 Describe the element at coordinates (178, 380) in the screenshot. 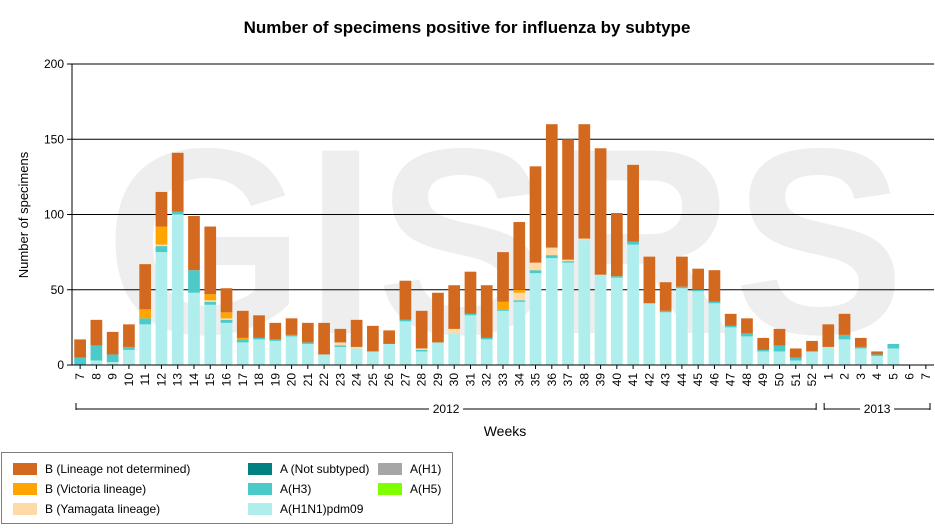

I see `x-tick-label: 13` at that location.